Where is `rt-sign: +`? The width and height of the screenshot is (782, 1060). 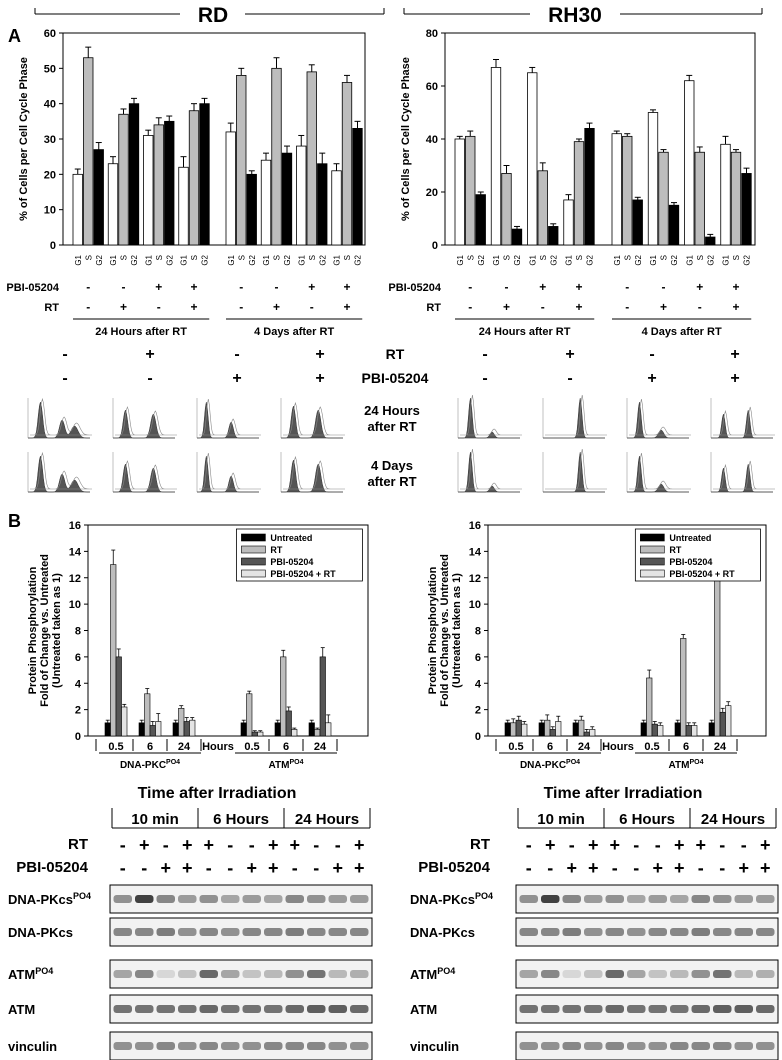 rt-sign: + is located at coordinates (123, 307).